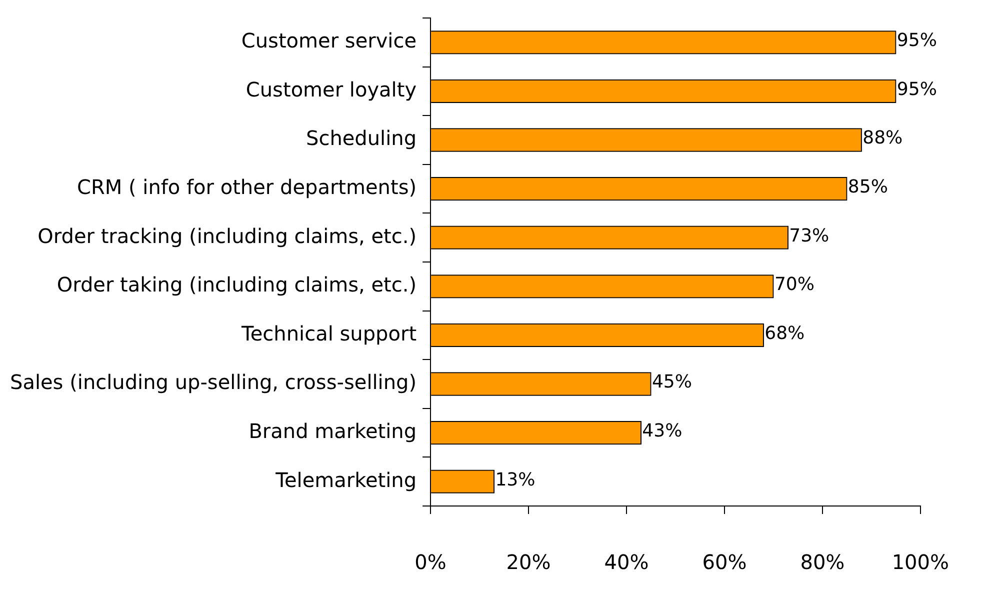  Describe the element at coordinates (332, 431) in the screenshot. I see `y-tick-label: Brand marketing` at that location.